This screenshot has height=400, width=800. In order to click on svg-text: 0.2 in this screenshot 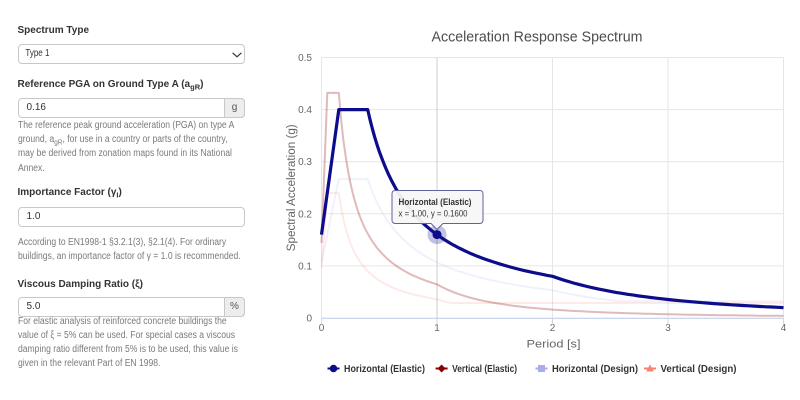, I will do `click(305, 214)`.